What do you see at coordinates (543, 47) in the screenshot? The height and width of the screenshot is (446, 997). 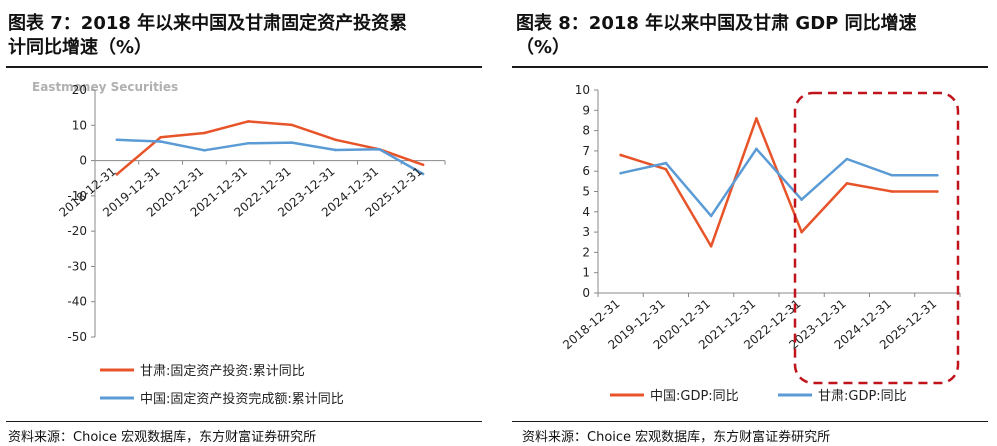 I see `right-title-line2: （%）` at bounding box center [543, 47].